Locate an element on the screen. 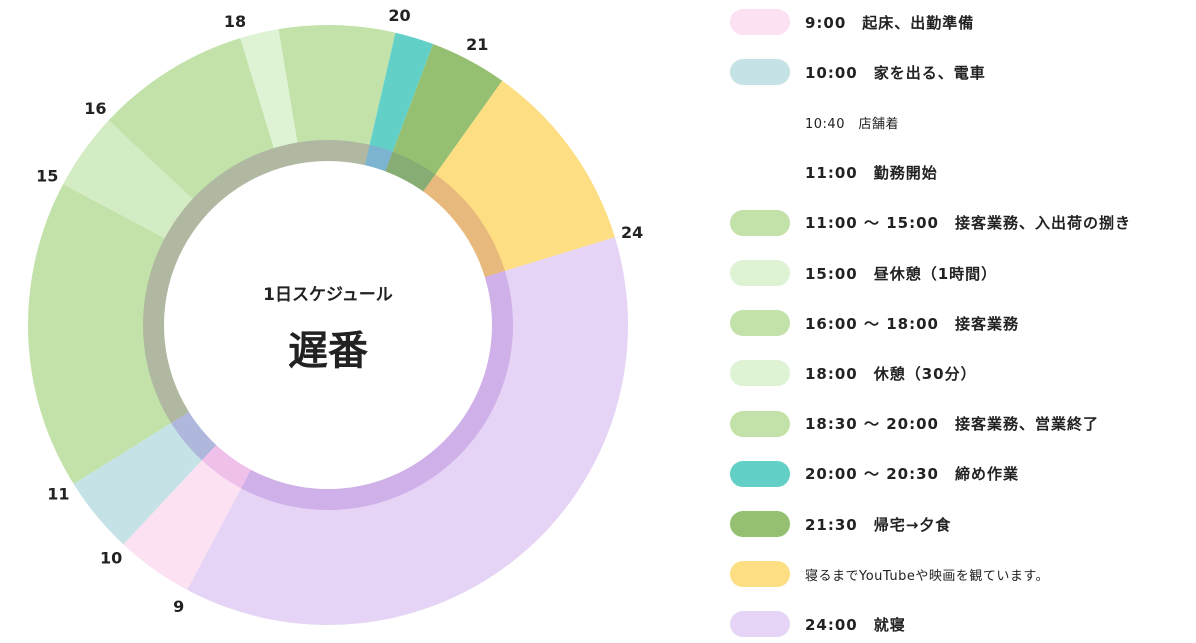 The width and height of the screenshot is (1196, 643). legend-item: 24:00 就寝 is located at coordinates (818, 624).